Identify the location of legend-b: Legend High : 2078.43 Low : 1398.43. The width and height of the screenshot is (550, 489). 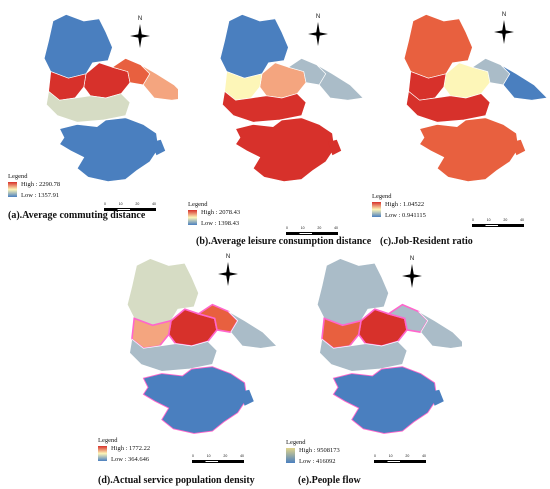
(233, 218).